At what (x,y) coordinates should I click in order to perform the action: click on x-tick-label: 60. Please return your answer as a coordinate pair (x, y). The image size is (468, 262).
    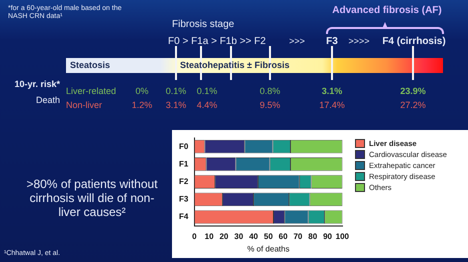
    Looking at the image, I should click on (283, 236).